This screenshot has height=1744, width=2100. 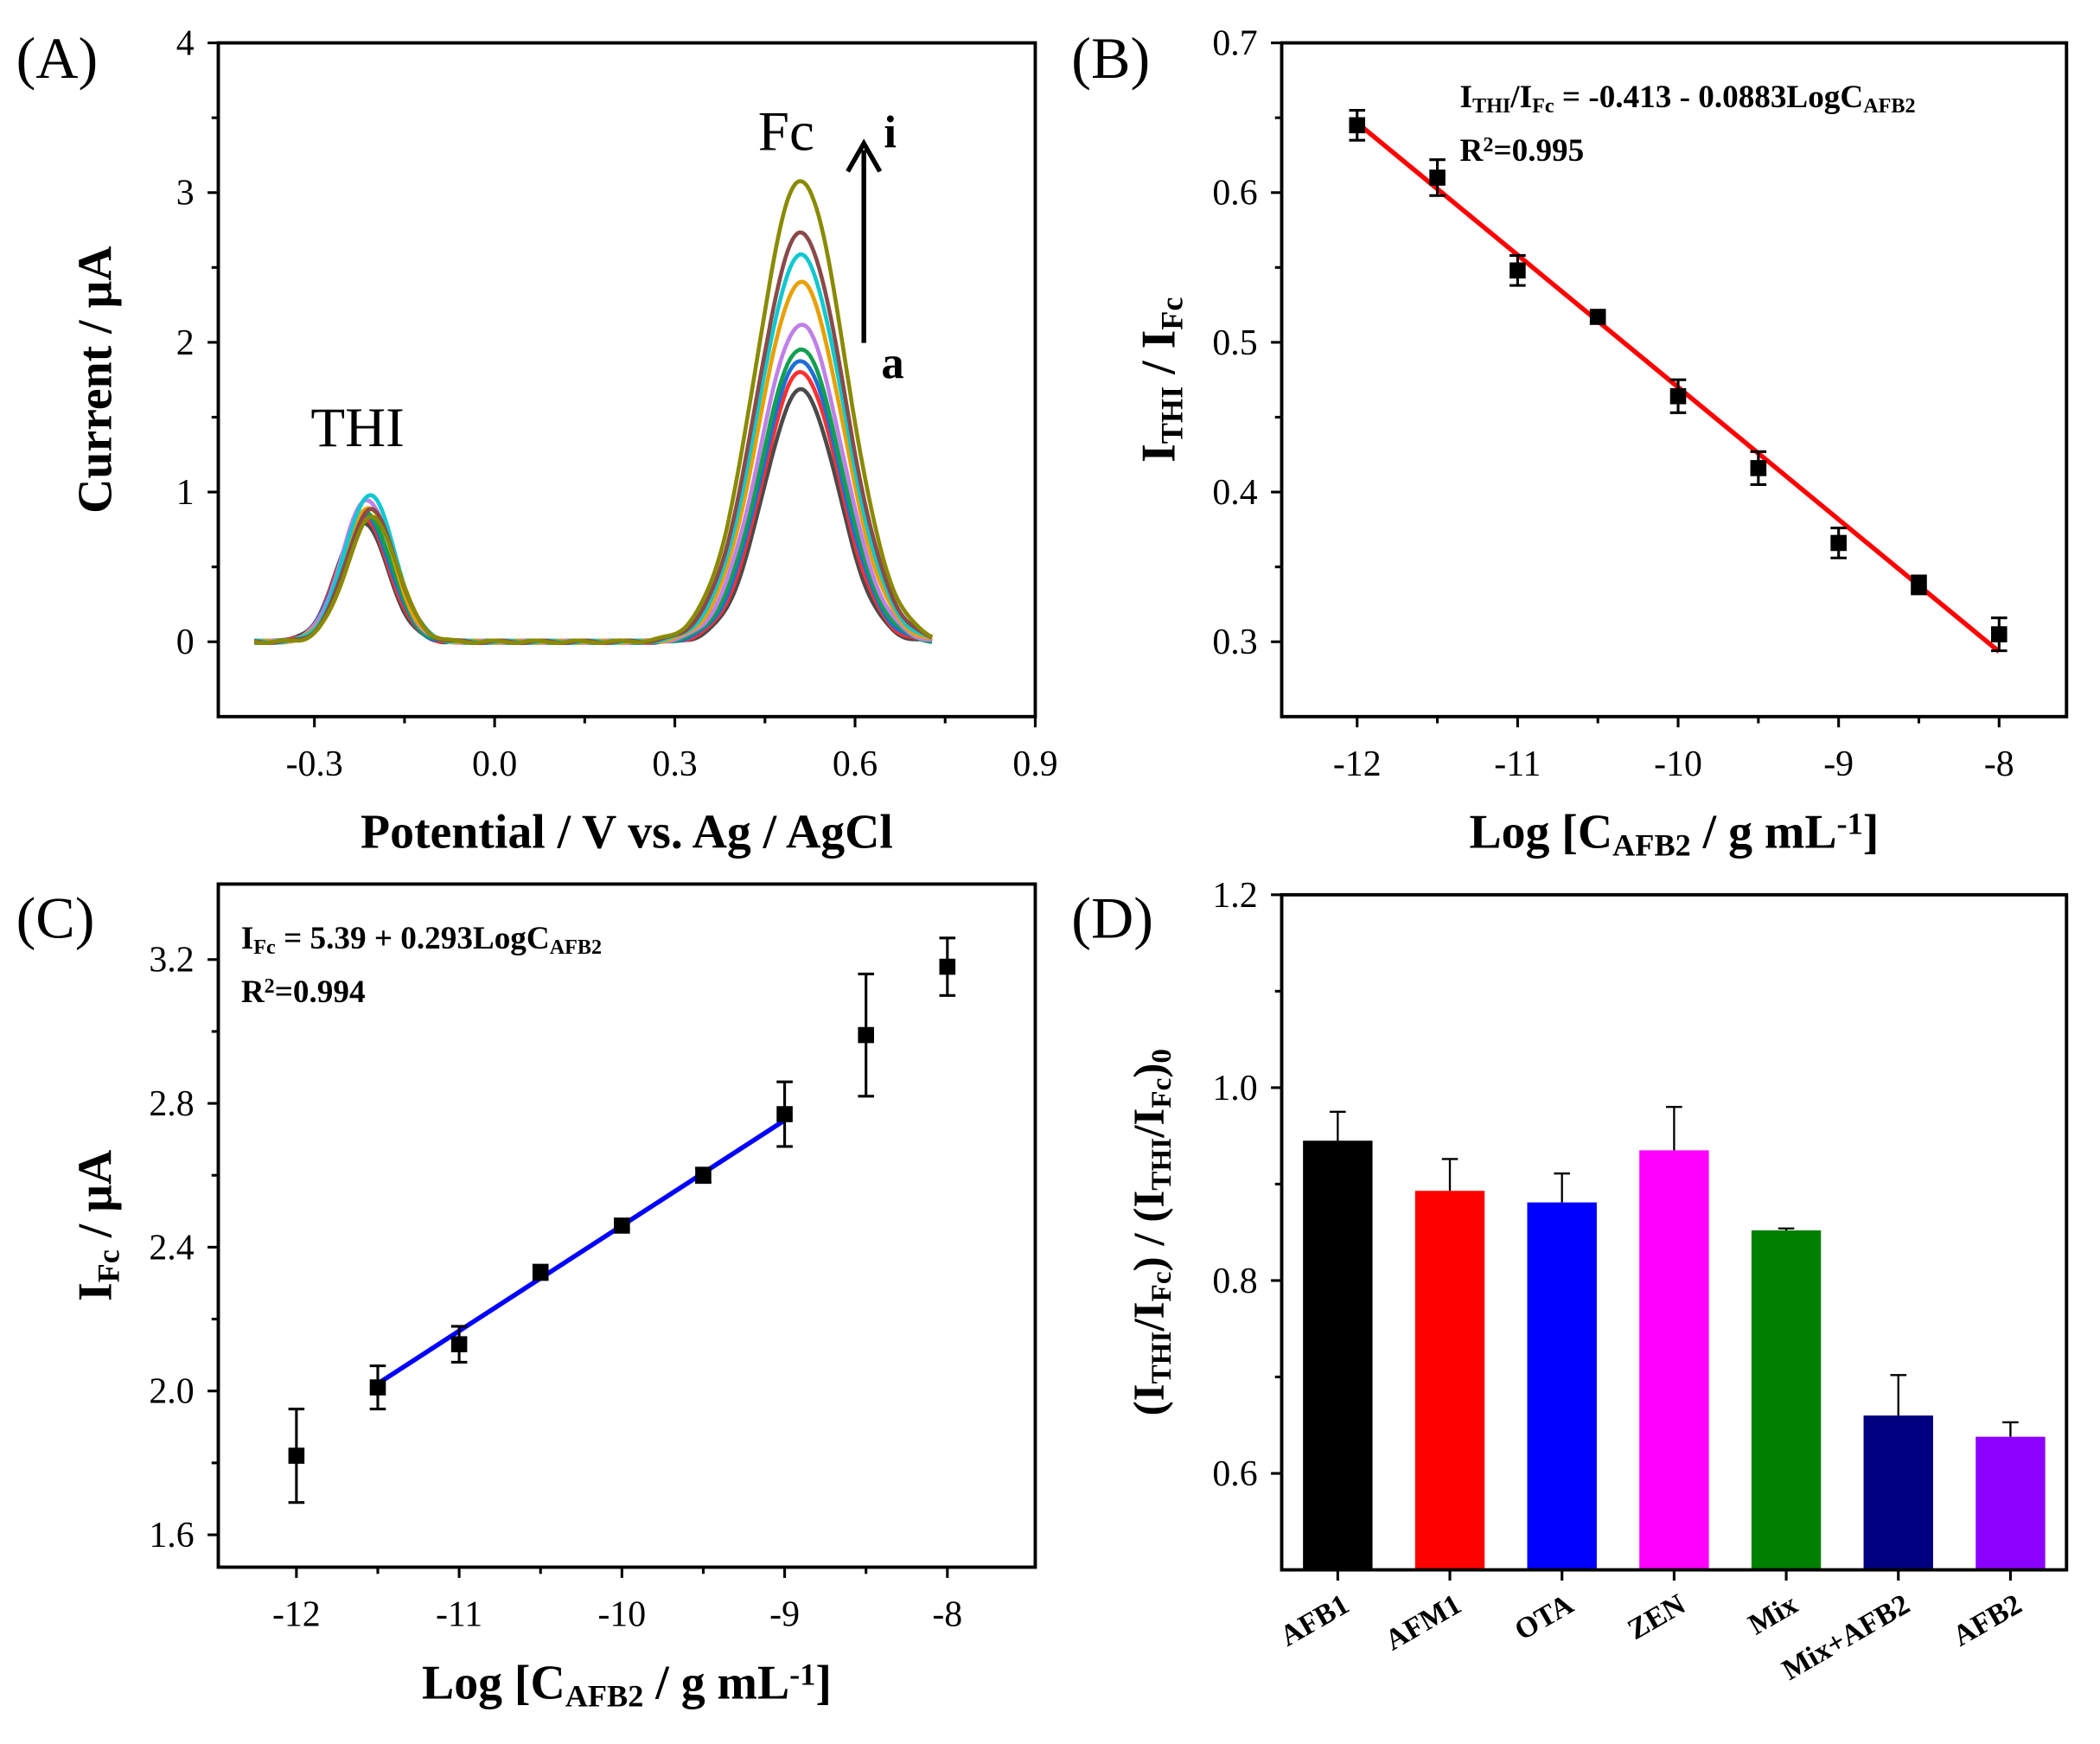 What do you see at coordinates (171, 961) in the screenshot?
I see `y-tick-label: 3.2` at bounding box center [171, 961].